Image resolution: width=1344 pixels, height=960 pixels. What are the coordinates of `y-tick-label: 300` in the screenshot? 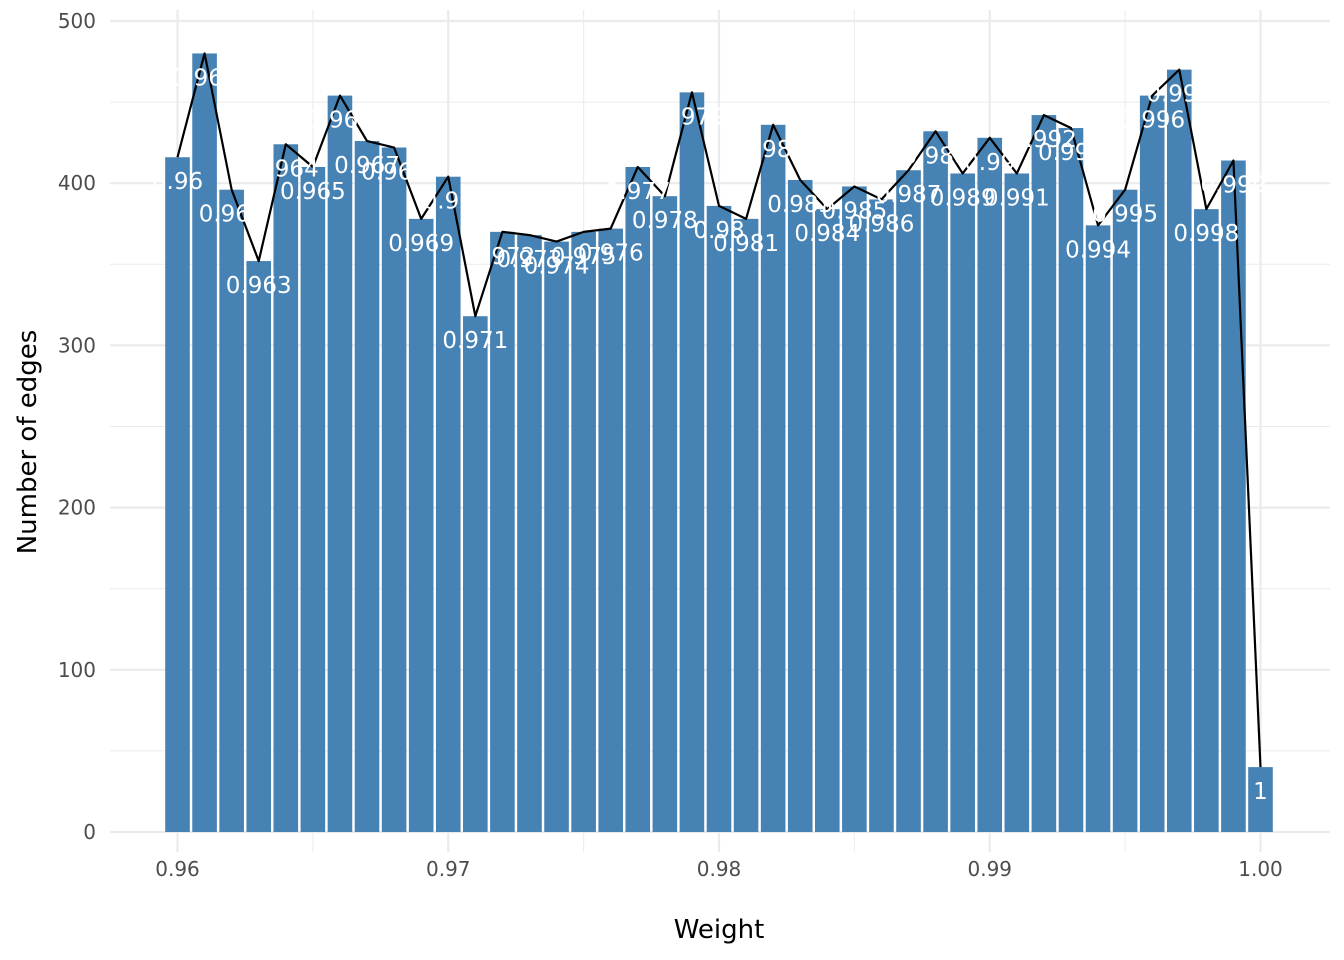 It's located at (77, 345).